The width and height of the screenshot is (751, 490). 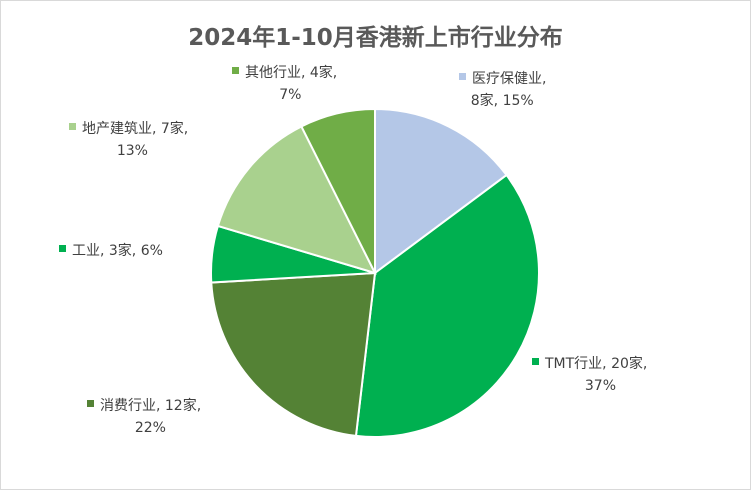 What do you see at coordinates (502, 90) in the screenshot?
I see `slice-label: 医疗保健业, 8家, 15%` at bounding box center [502, 90].